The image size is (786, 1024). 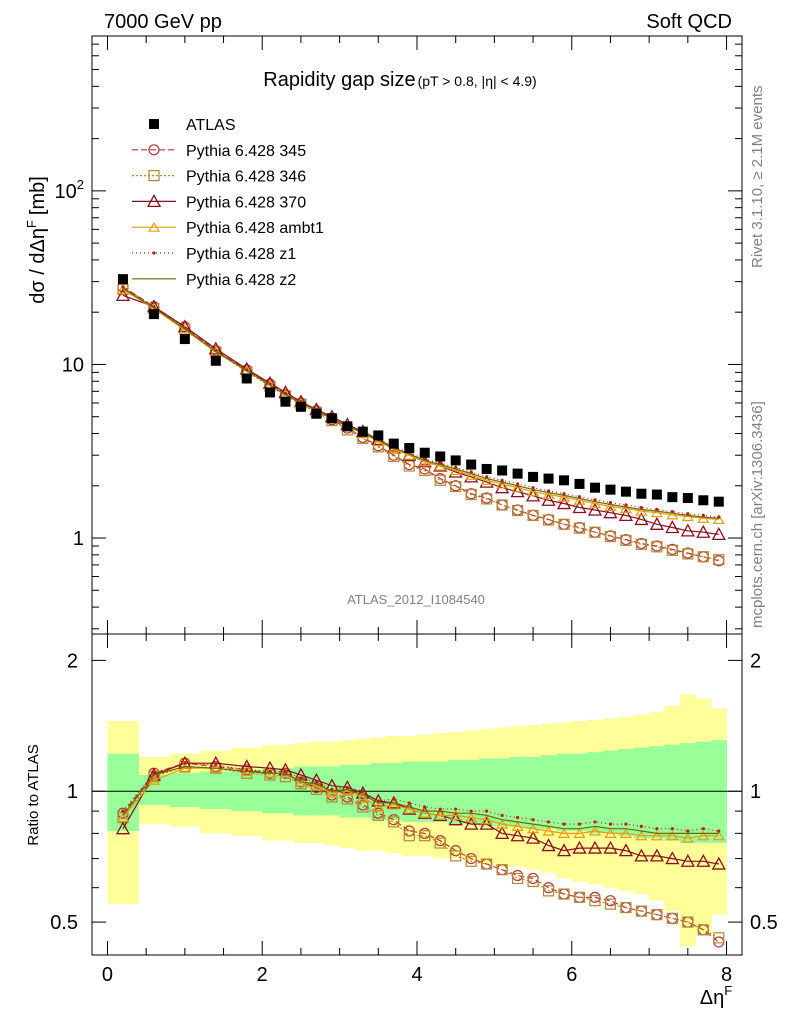 What do you see at coordinates (163, 22) in the screenshot?
I see `header-left: 7000 GeV pp` at bounding box center [163, 22].